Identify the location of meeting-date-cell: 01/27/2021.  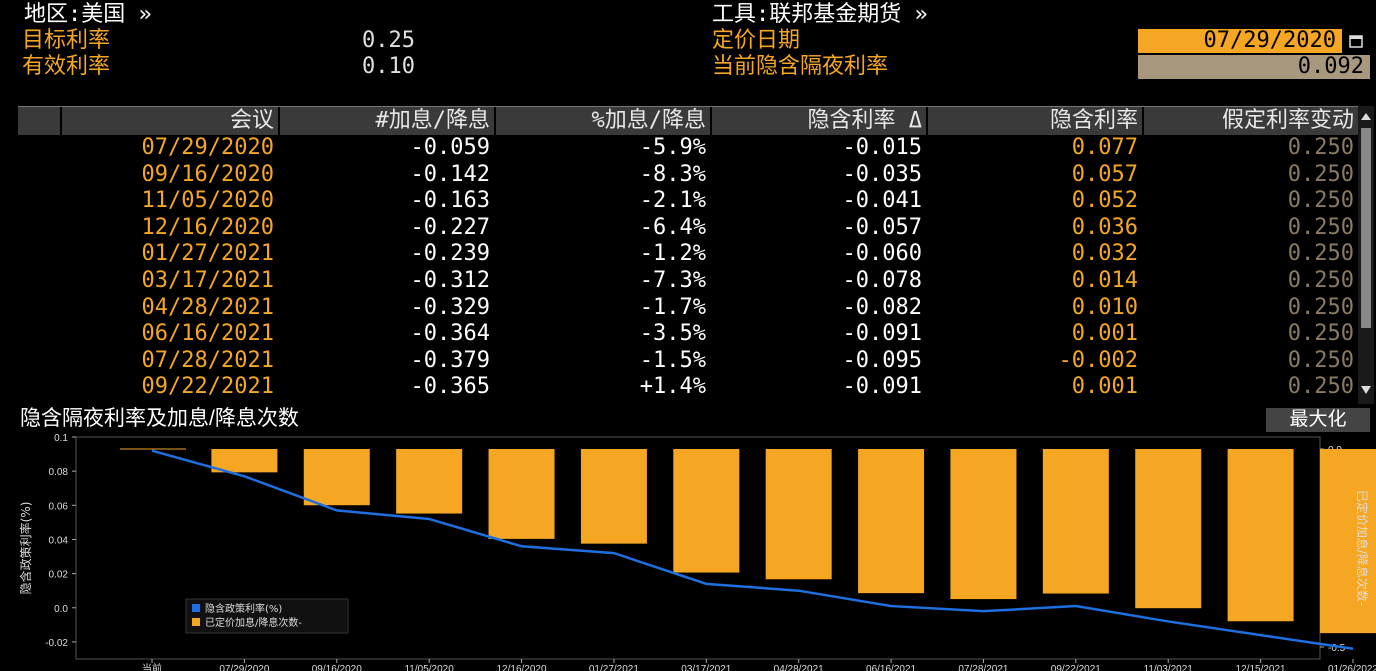
(207, 254).